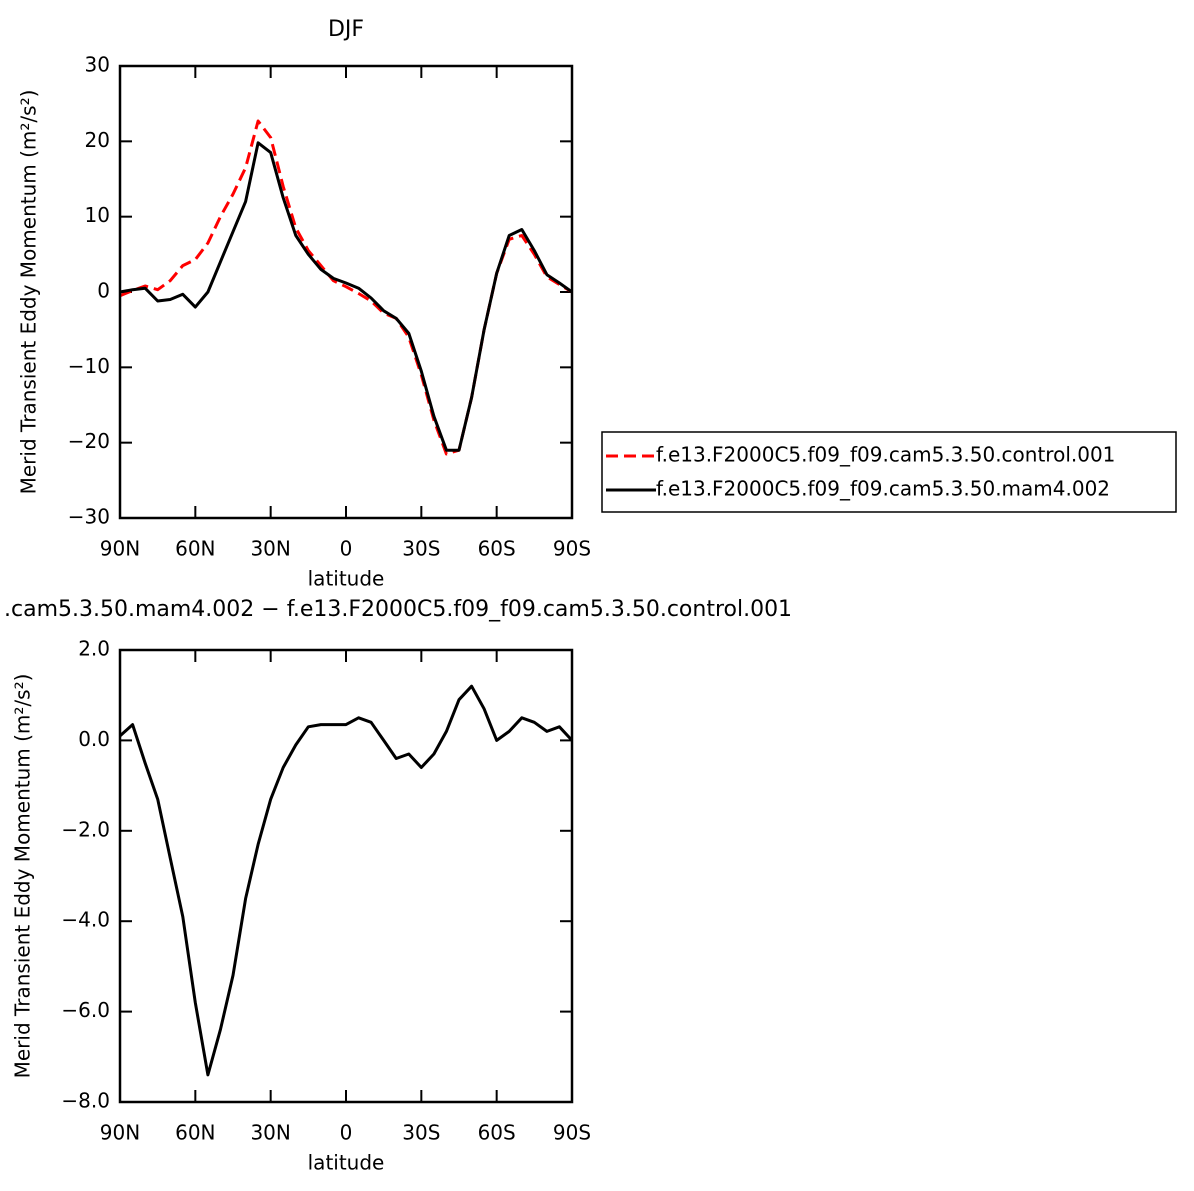 The height and width of the screenshot is (1191, 1194). I want to click on legend-box, so click(889, 472).